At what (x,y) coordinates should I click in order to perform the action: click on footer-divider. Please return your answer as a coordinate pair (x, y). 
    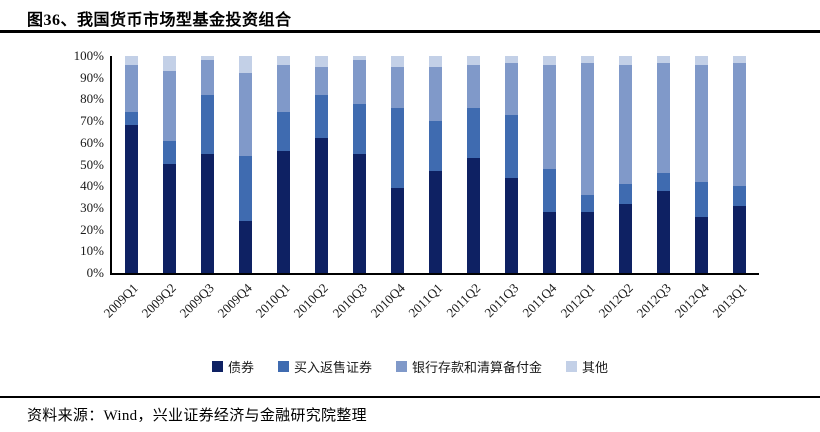
    Looking at the image, I should click on (410, 397).